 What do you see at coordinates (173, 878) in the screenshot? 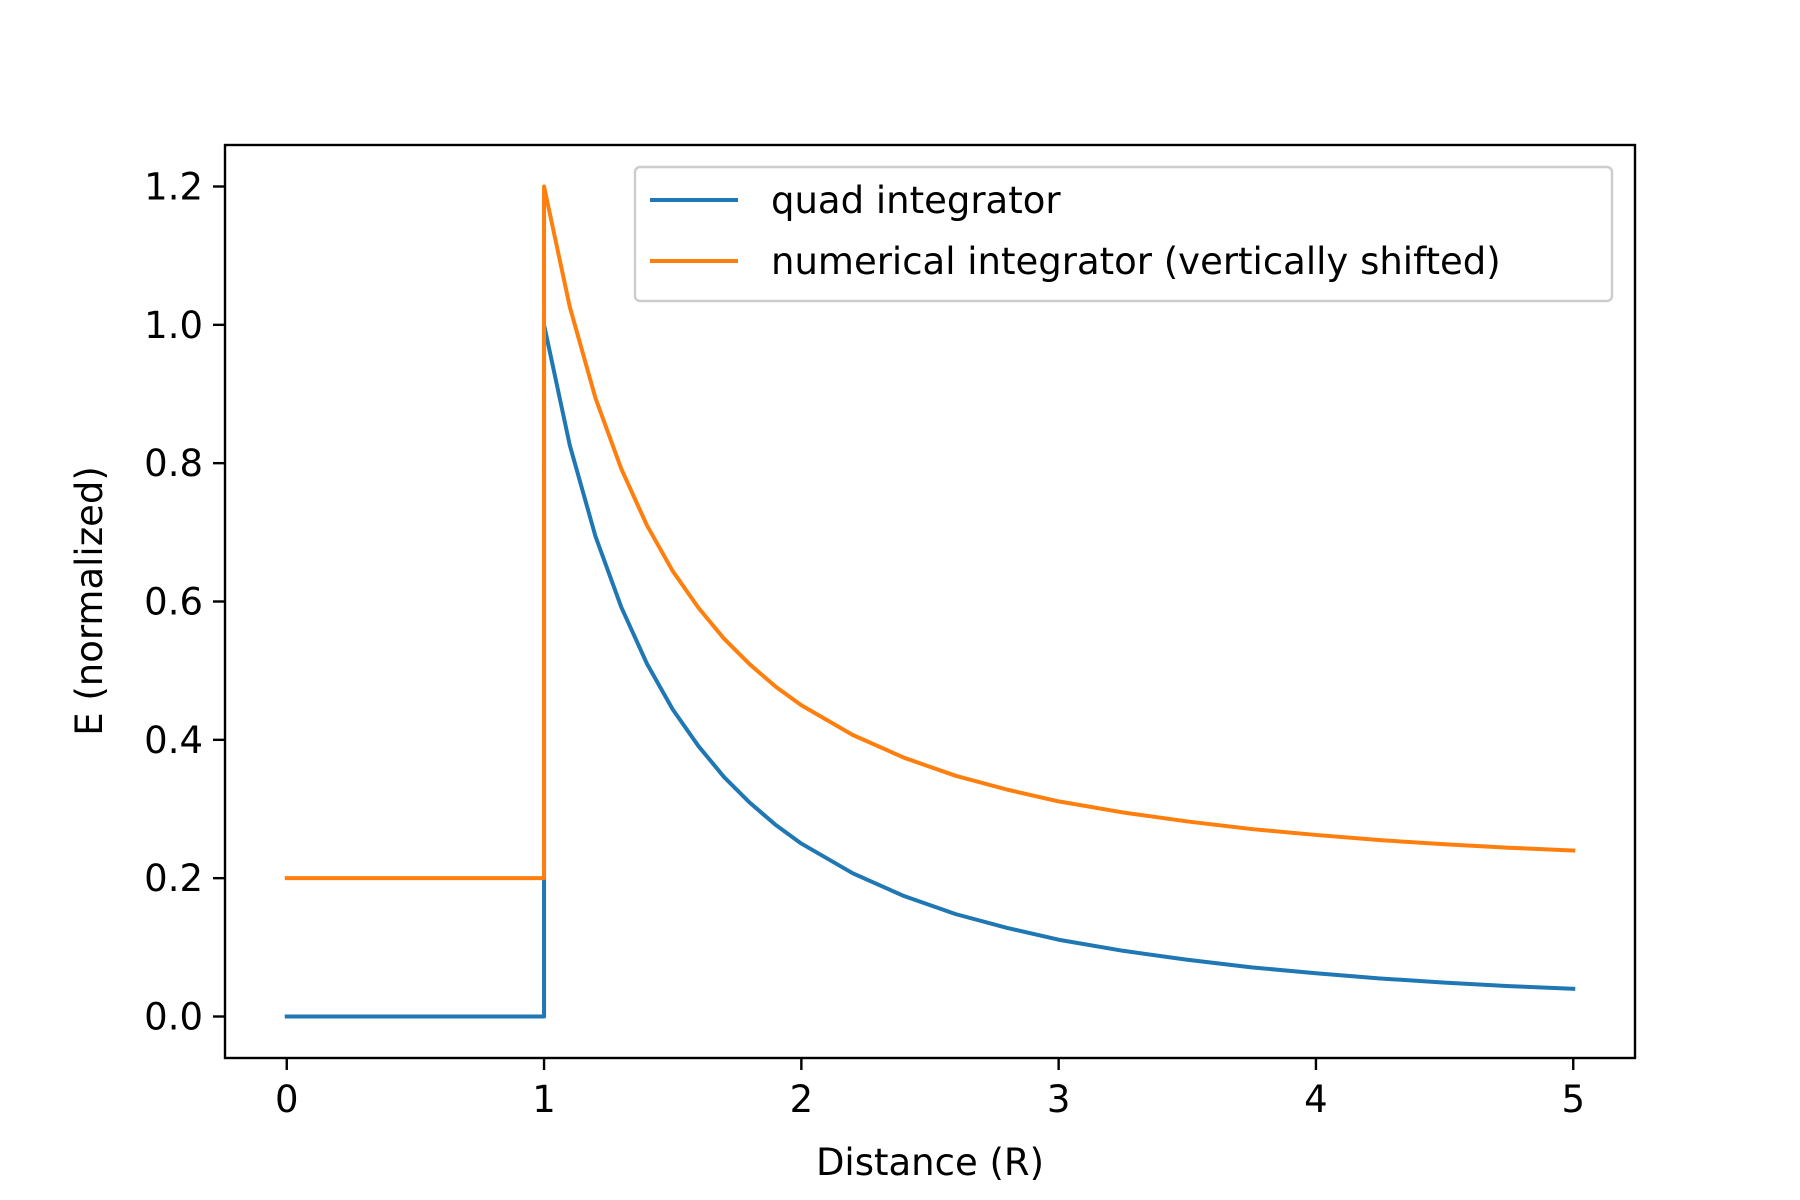
I see `y-tick-label: 0.2` at bounding box center [173, 878].